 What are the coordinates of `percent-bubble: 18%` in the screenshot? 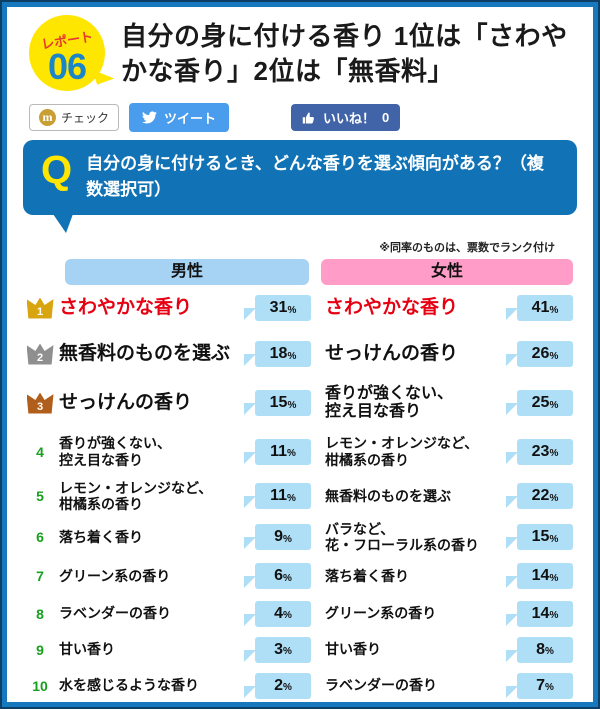 It's located at (277, 354).